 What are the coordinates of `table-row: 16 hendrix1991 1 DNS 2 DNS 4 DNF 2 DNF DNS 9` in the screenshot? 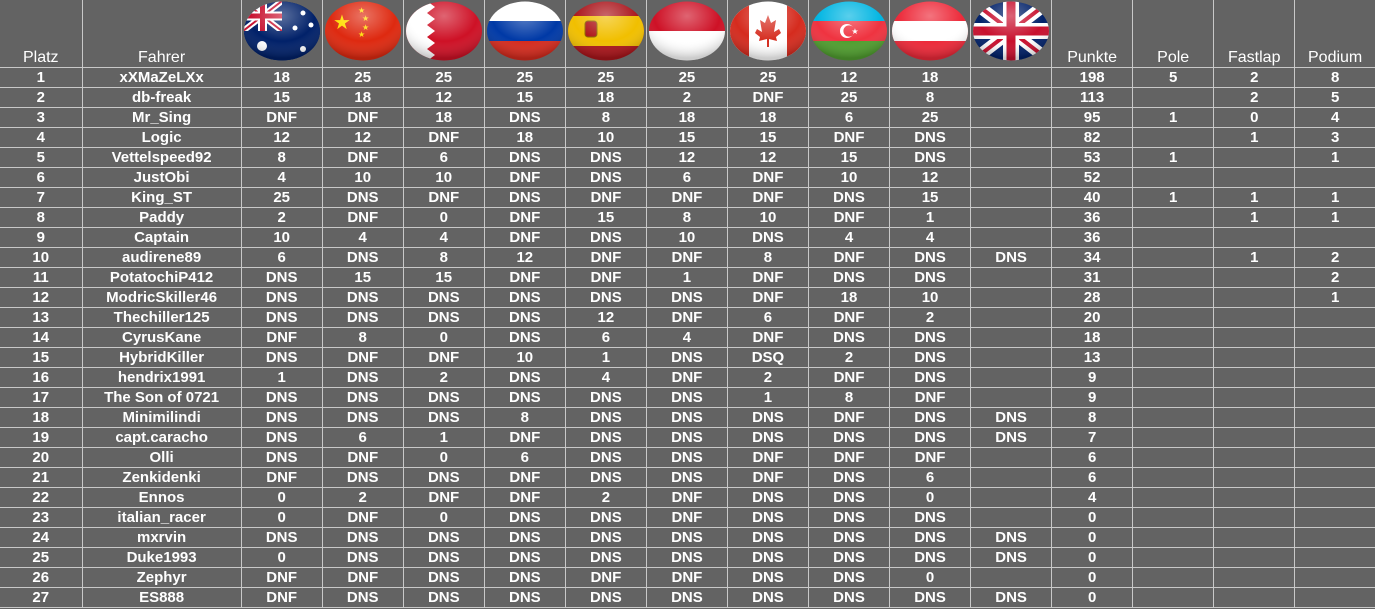 It's located at (687, 377).